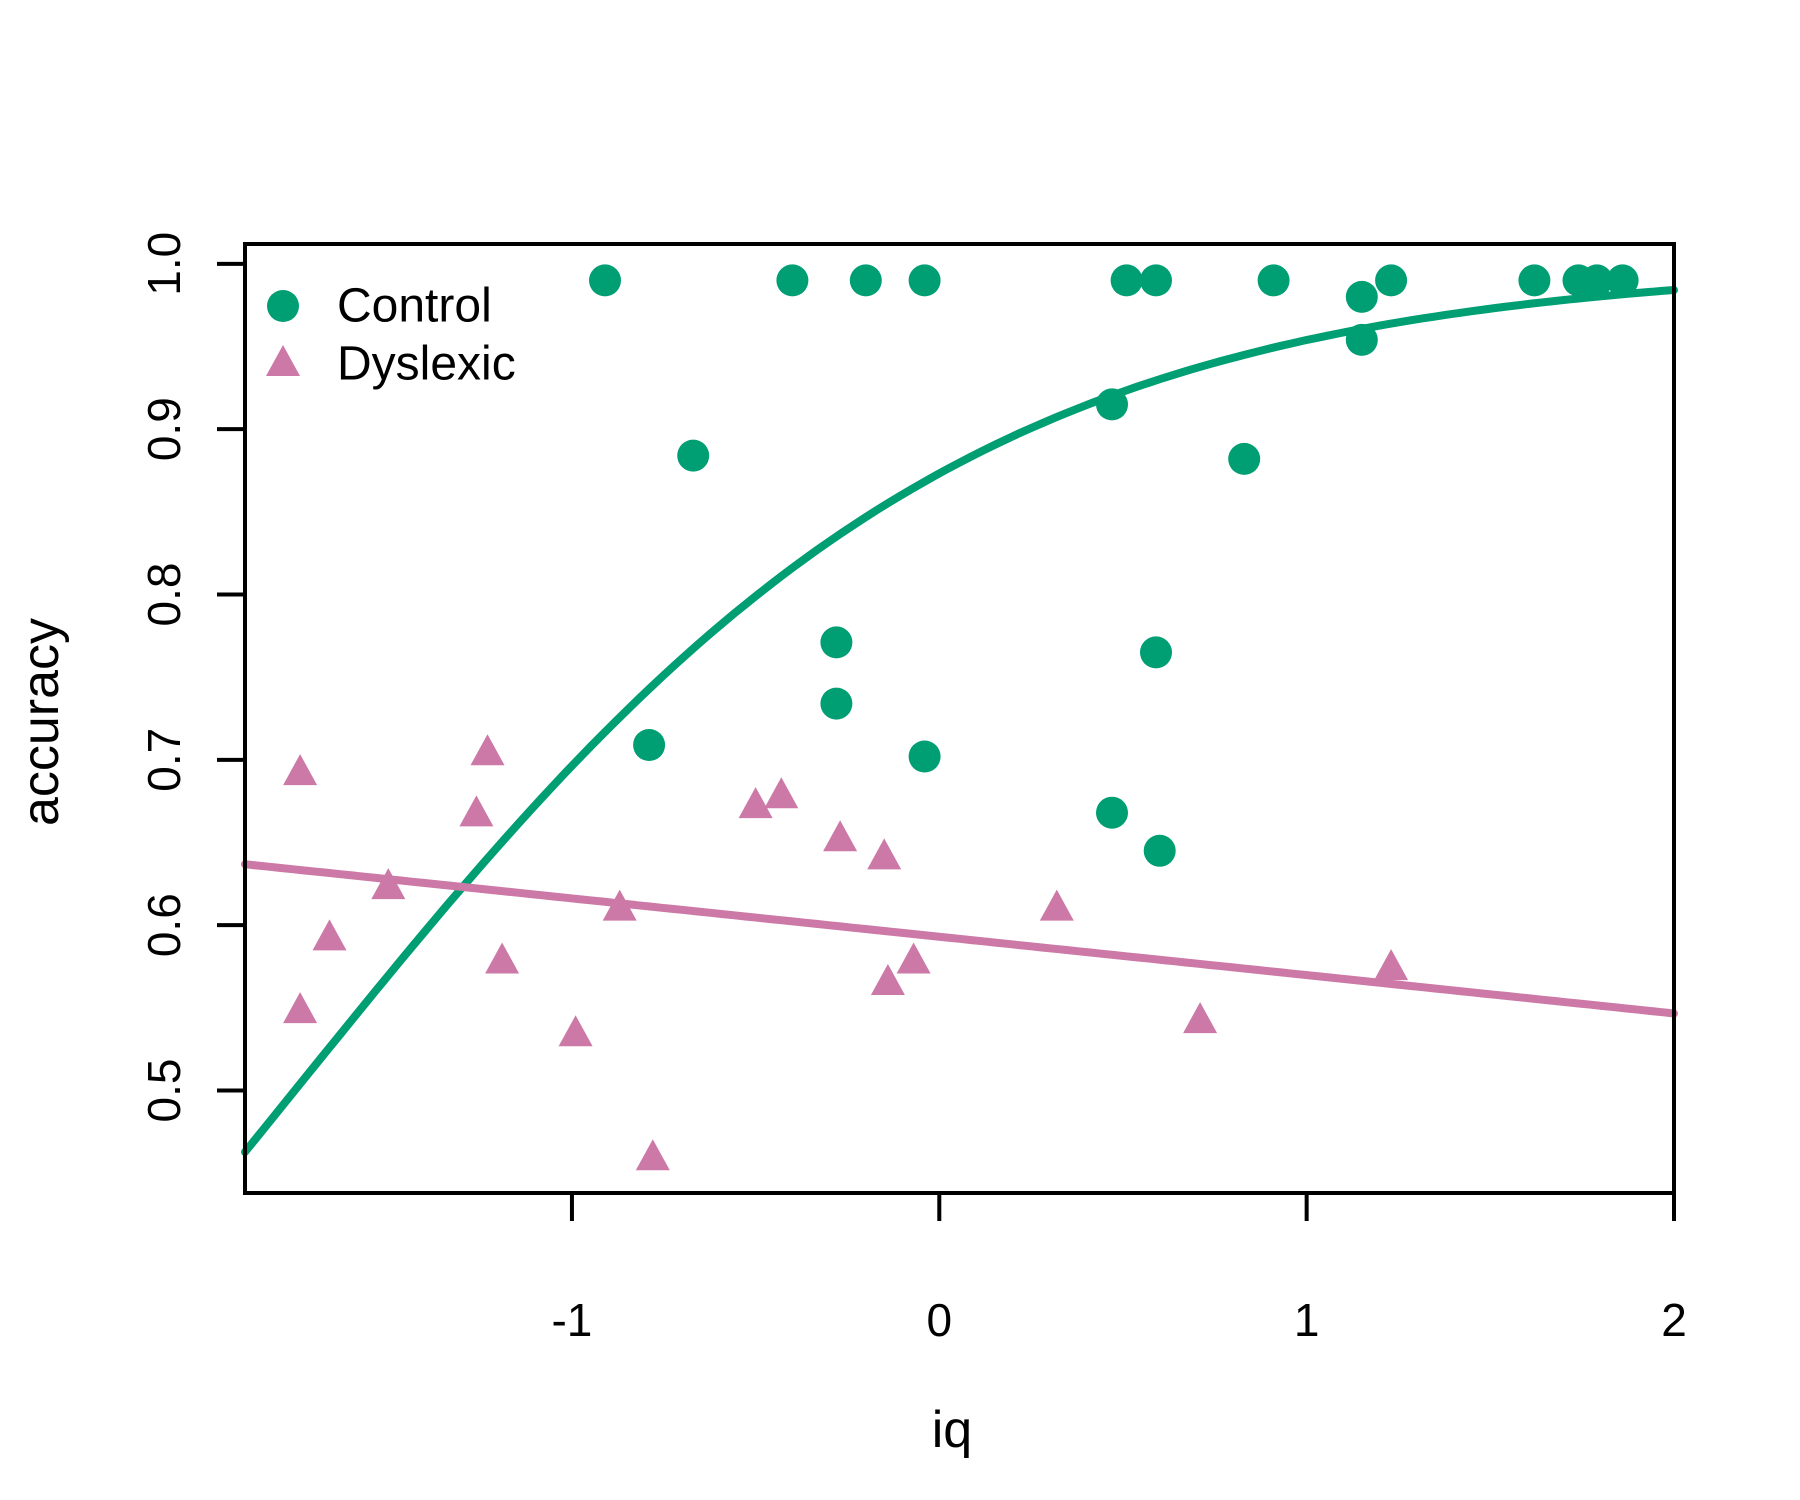 This screenshot has height=1500, width=1800. I want to click on y-tick-label: 0.9, so click(164, 429).